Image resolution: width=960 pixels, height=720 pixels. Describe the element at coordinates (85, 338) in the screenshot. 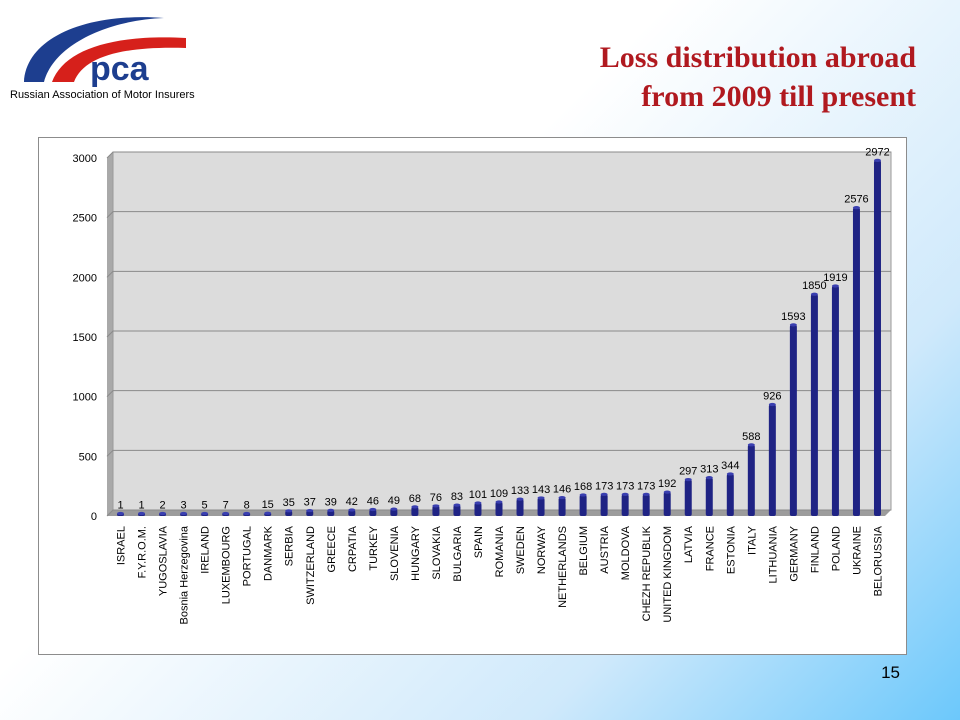

I see `y-tick-label: 1500` at that location.